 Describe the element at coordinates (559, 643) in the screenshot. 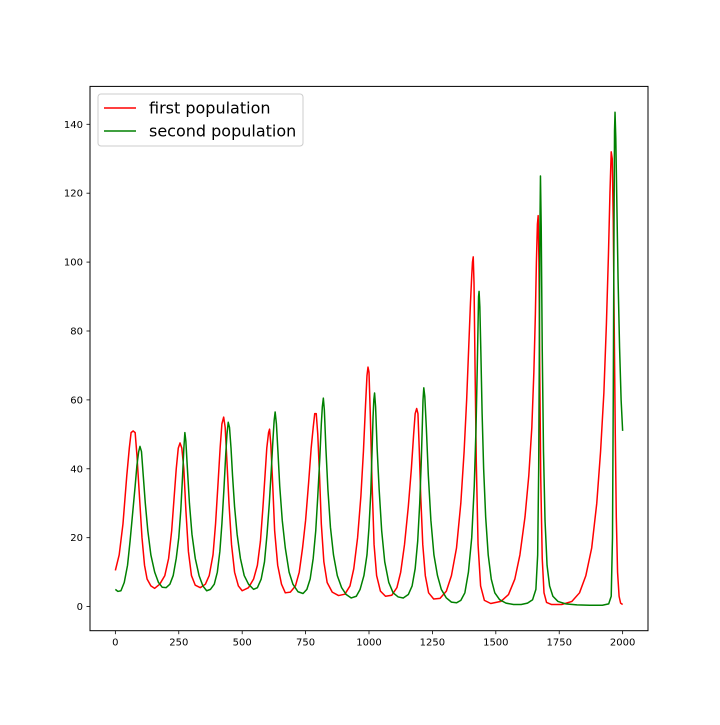

I see `x-tick-label: 1750` at that location.